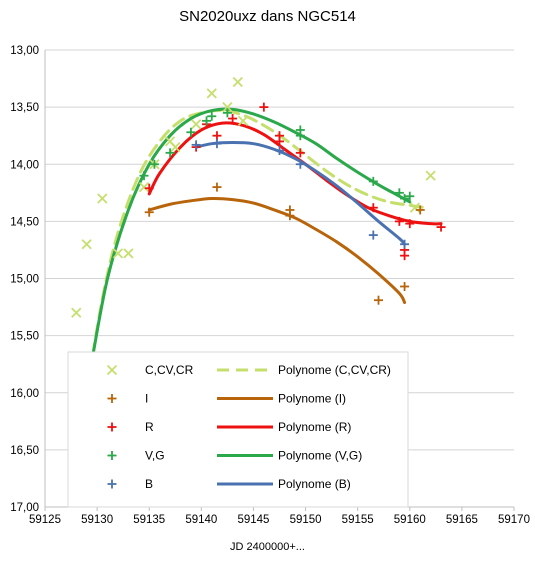  What do you see at coordinates (253, 520) in the screenshot?
I see `x-tick-label: 59145` at bounding box center [253, 520].